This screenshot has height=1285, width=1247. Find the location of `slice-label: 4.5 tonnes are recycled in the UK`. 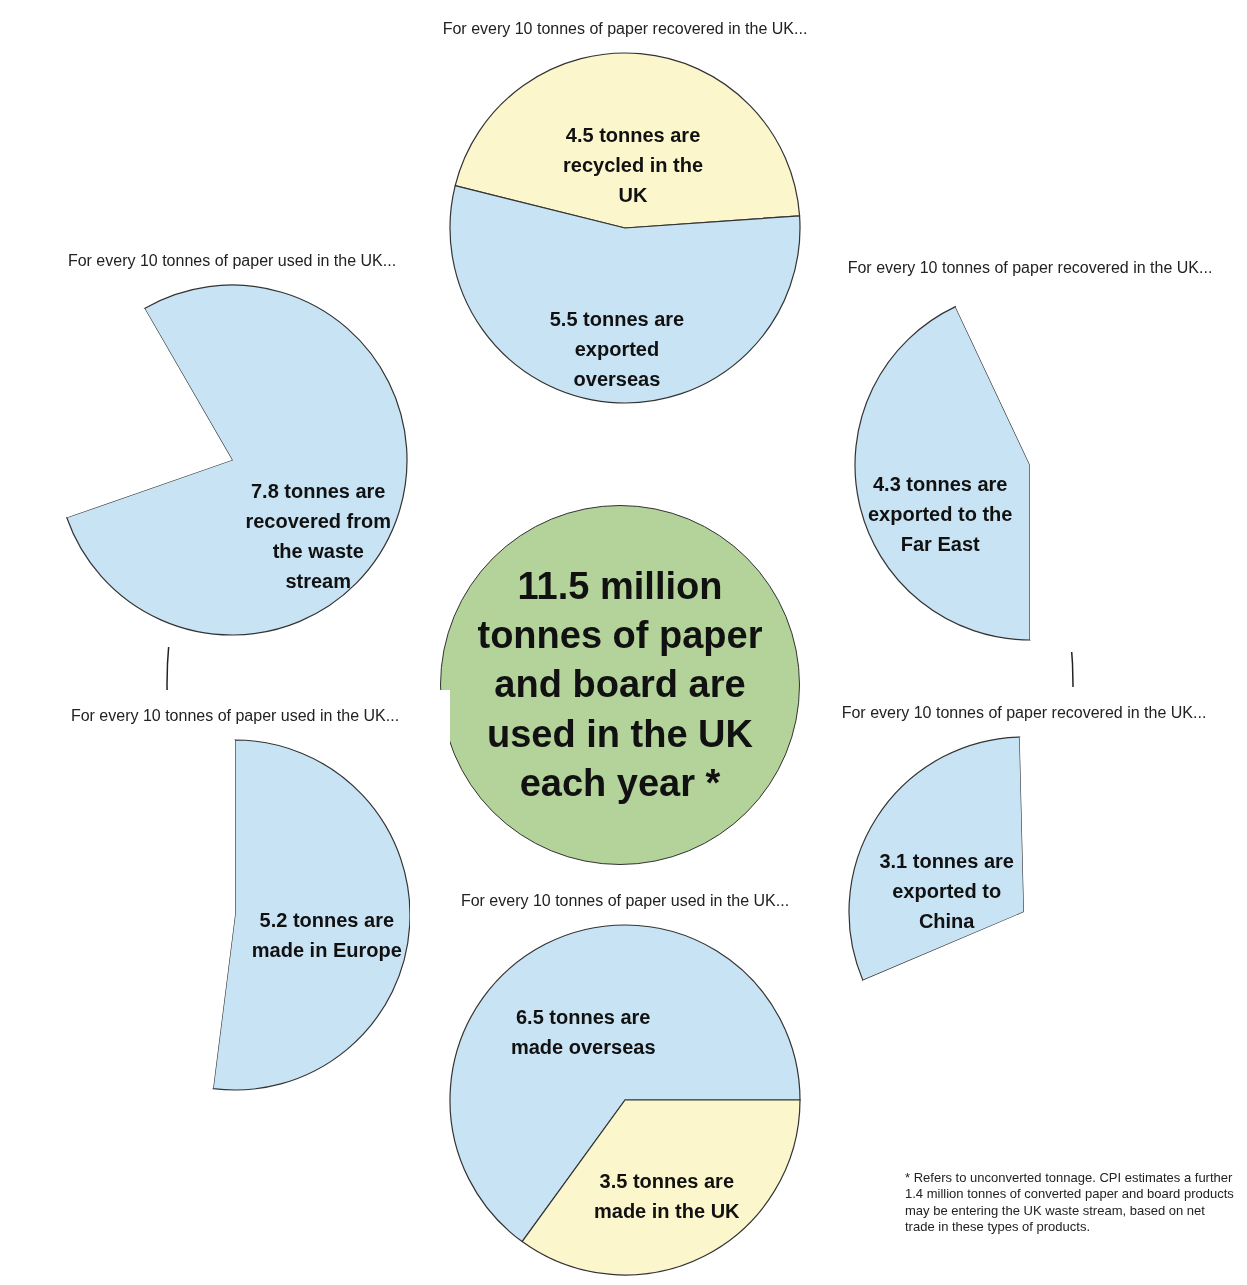

slice-label: 4.5 tonnes are recycled in the UK is located at coordinates (633, 165).